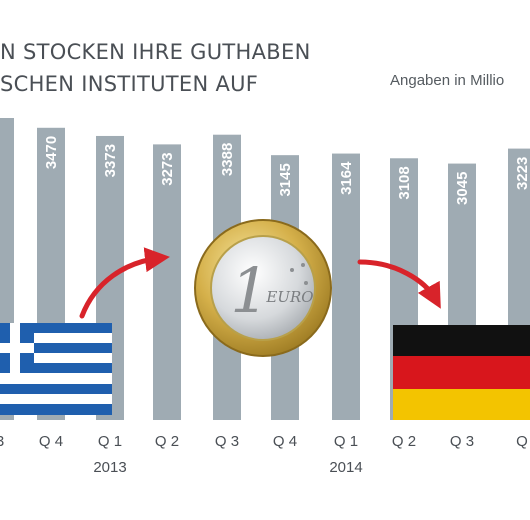  What do you see at coordinates (129, 84) in the screenshot?
I see `chart-title-line-2: SCHEN INSTITUTEN AUF` at bounding box center [129, 84].